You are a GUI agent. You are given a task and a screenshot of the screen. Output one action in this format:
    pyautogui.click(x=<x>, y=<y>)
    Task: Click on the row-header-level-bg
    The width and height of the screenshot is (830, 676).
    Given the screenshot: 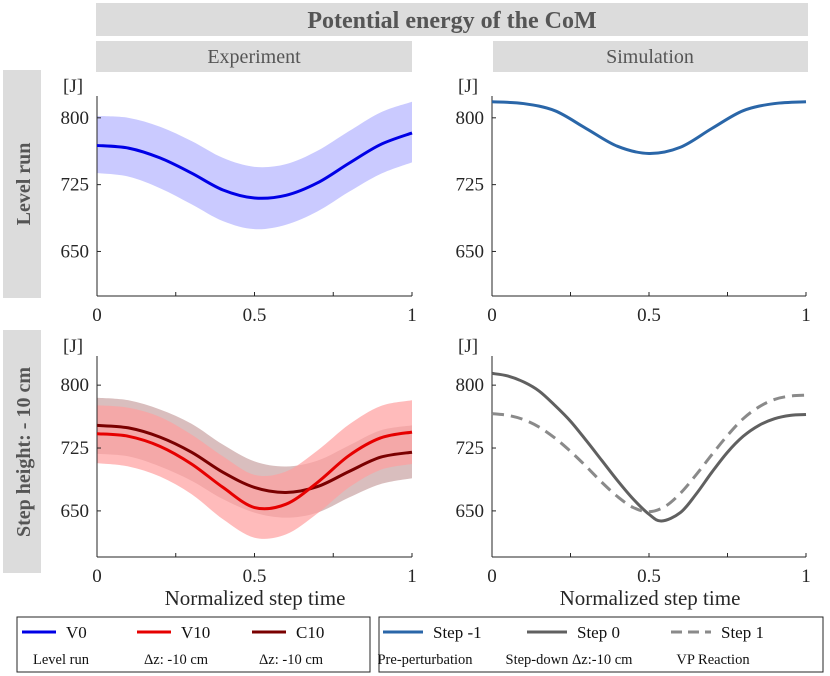 What is the action you would take?
    pyautogui.click(x=22, y=184)
    